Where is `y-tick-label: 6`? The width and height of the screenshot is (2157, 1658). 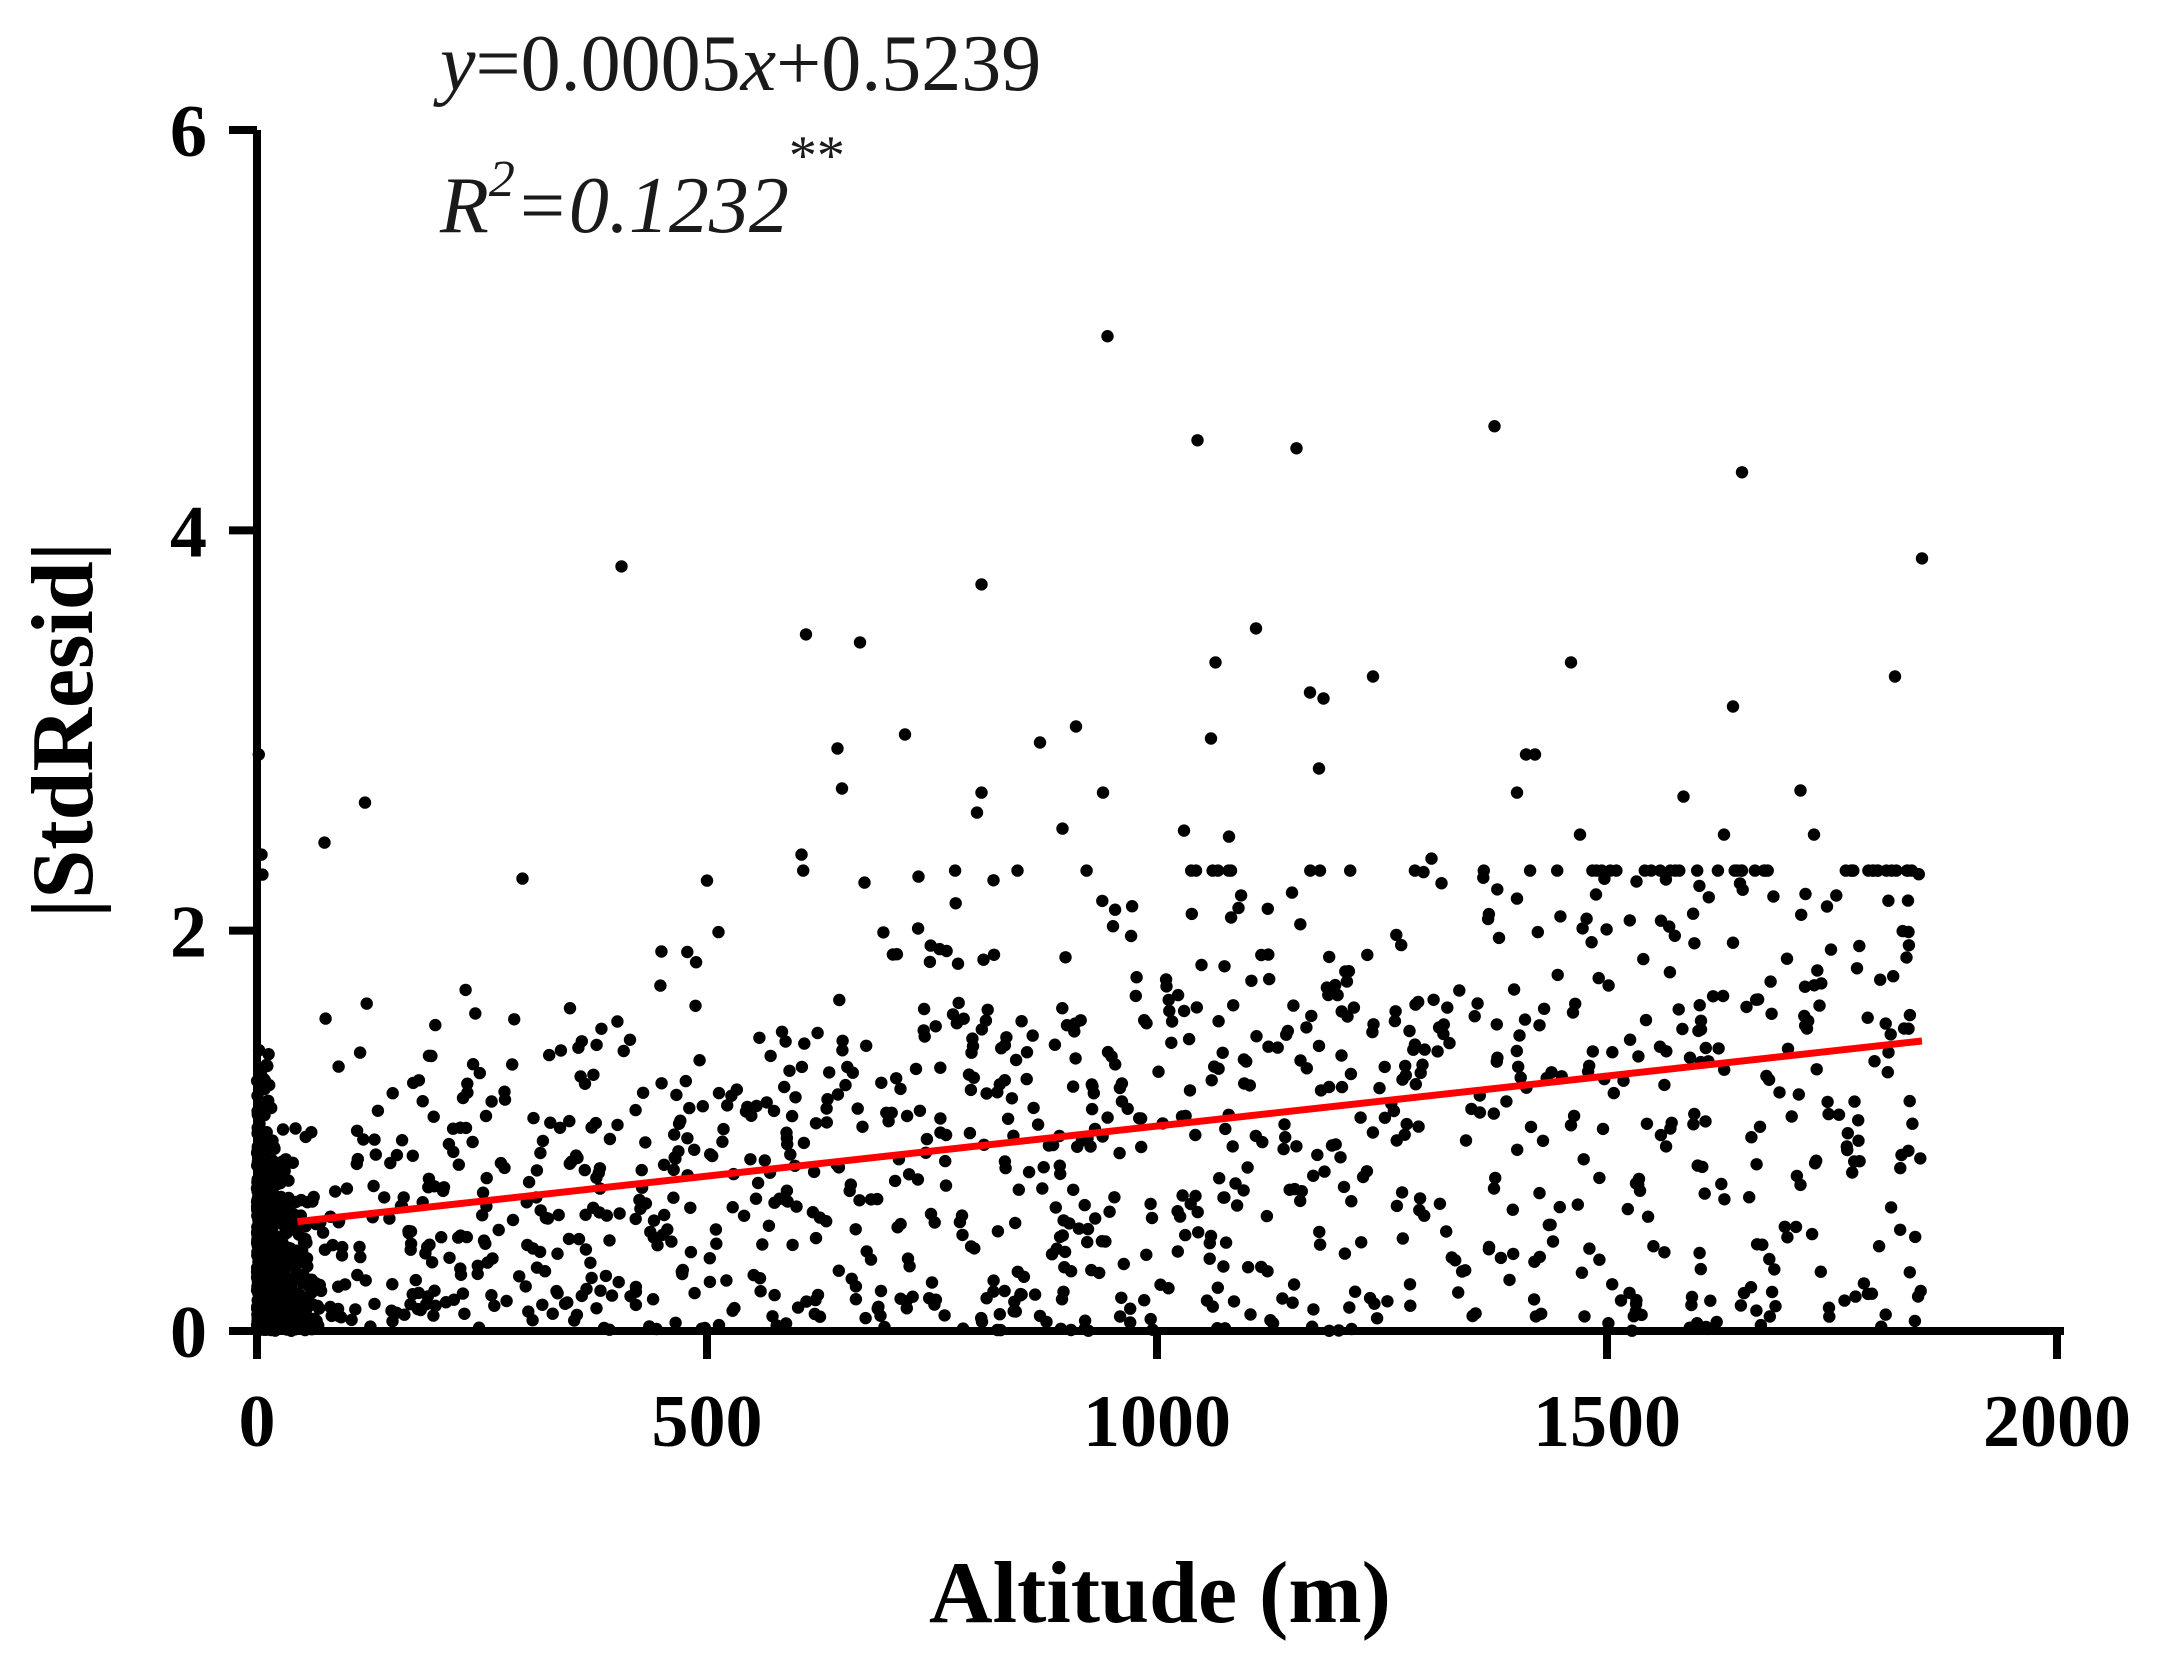 y-tick-label: 6 is located at coordinates (188, 132).